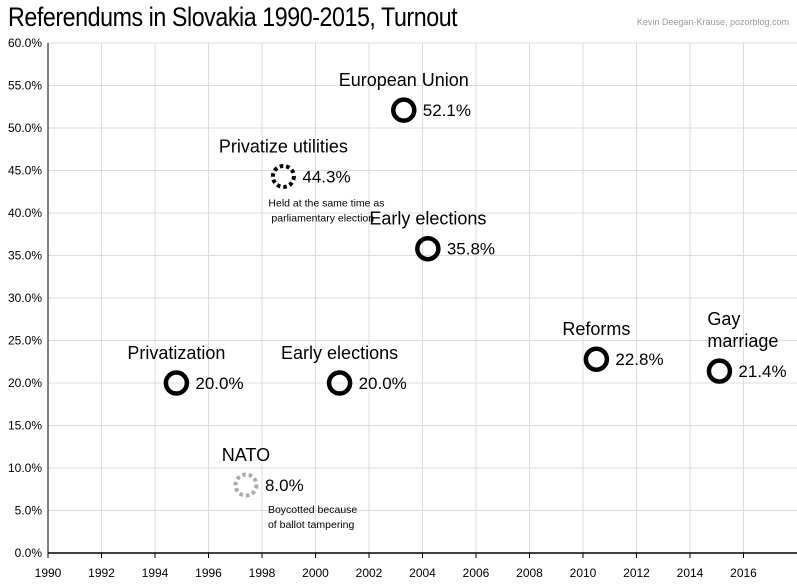 This screenshot has width=797, height=586. I want to click on x-tick-label: 1992, so click(101, 573).